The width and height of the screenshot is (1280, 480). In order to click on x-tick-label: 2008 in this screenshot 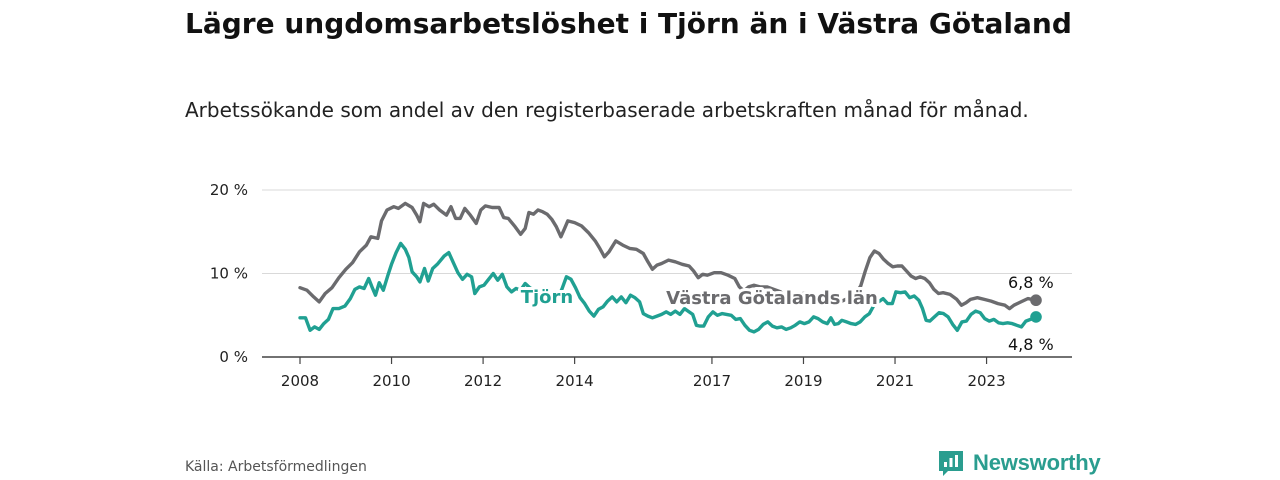, I will do `click(300, 381)`.